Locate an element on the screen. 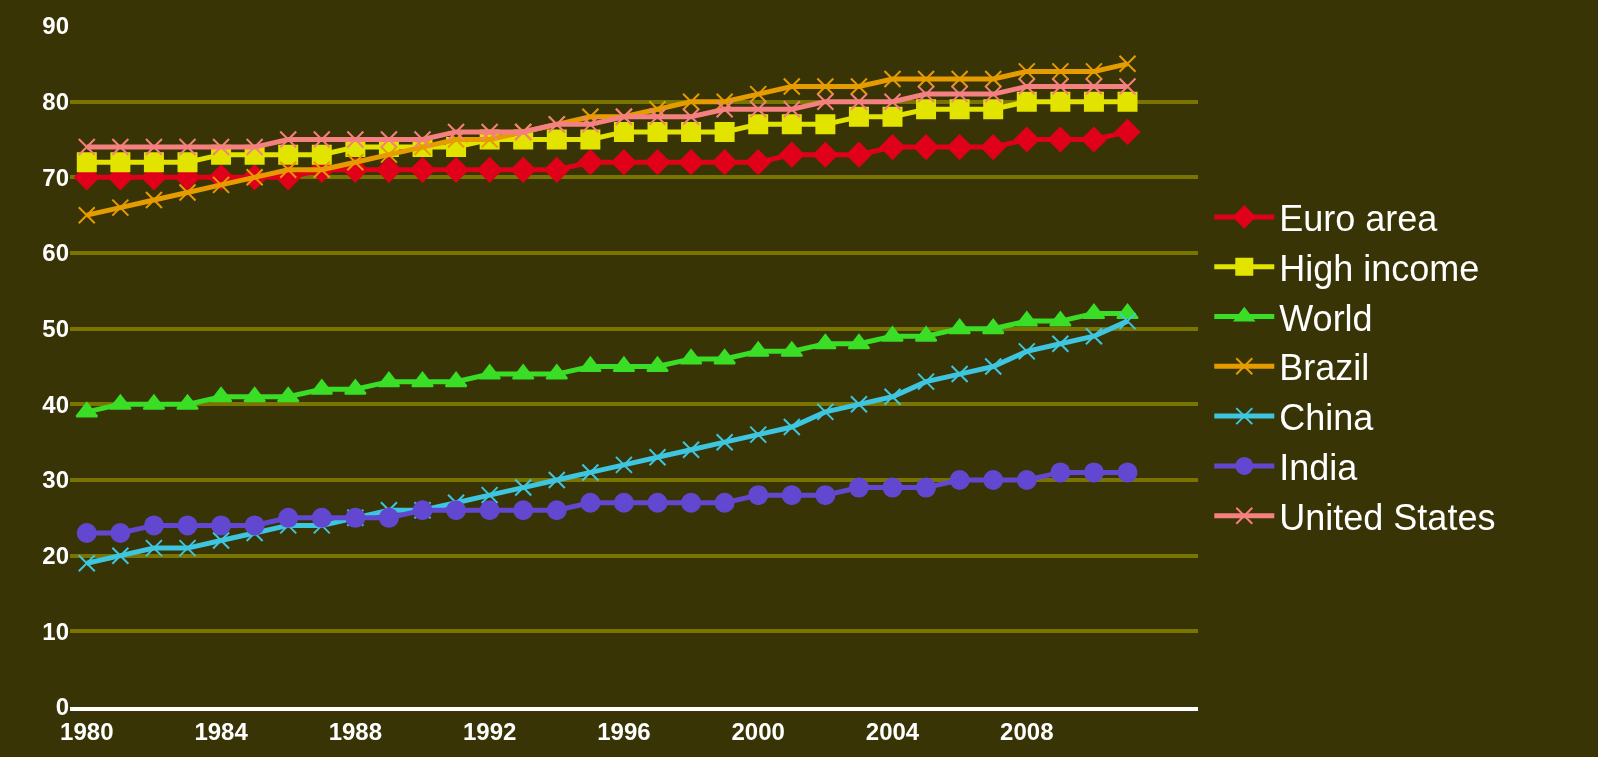 Image resolution: width=1598 pixels, height=757 pixels. legend-label: Euro area is located at coordinates (1359, 218).